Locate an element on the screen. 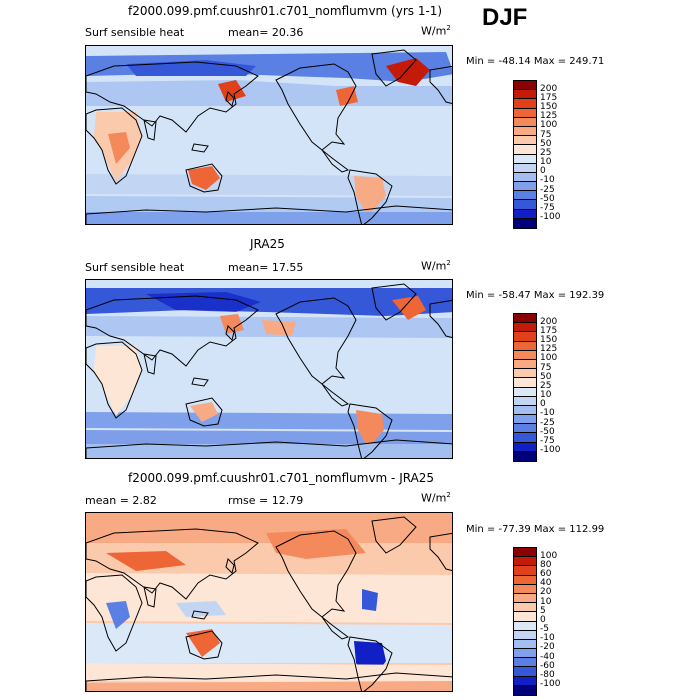  panel-1-map is located at coordinates (269, 135).